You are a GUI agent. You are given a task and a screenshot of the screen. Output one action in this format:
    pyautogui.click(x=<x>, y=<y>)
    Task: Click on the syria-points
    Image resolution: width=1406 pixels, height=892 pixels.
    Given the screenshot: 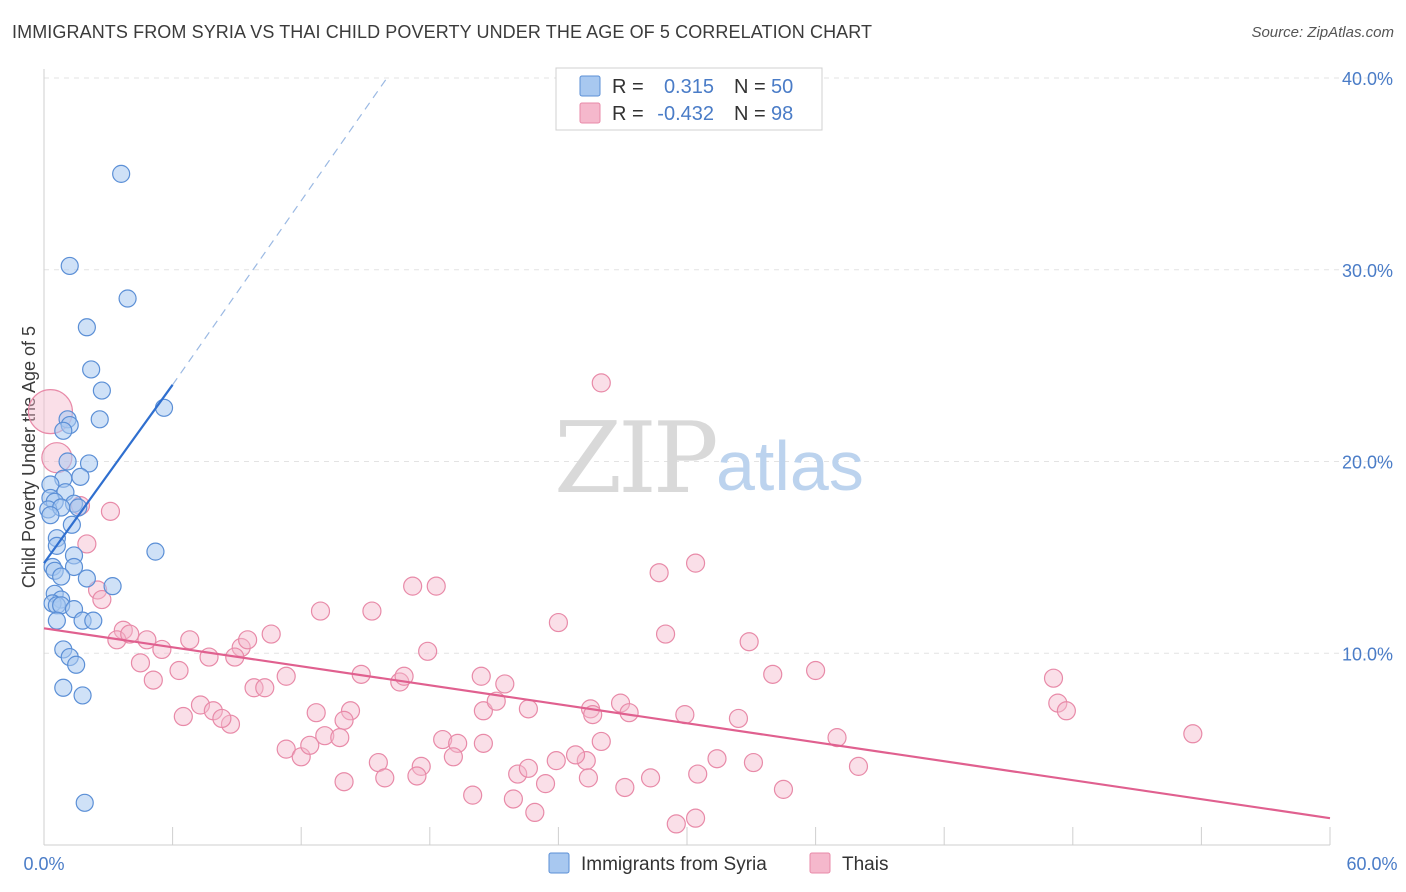 What is the action you would take?
    pyautogui.click(x=106, y=488)
    